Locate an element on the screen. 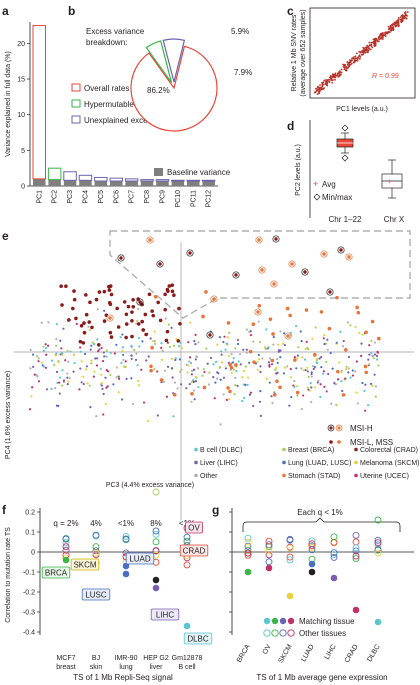  e-legend-dot is located at coordinates (196, 462).